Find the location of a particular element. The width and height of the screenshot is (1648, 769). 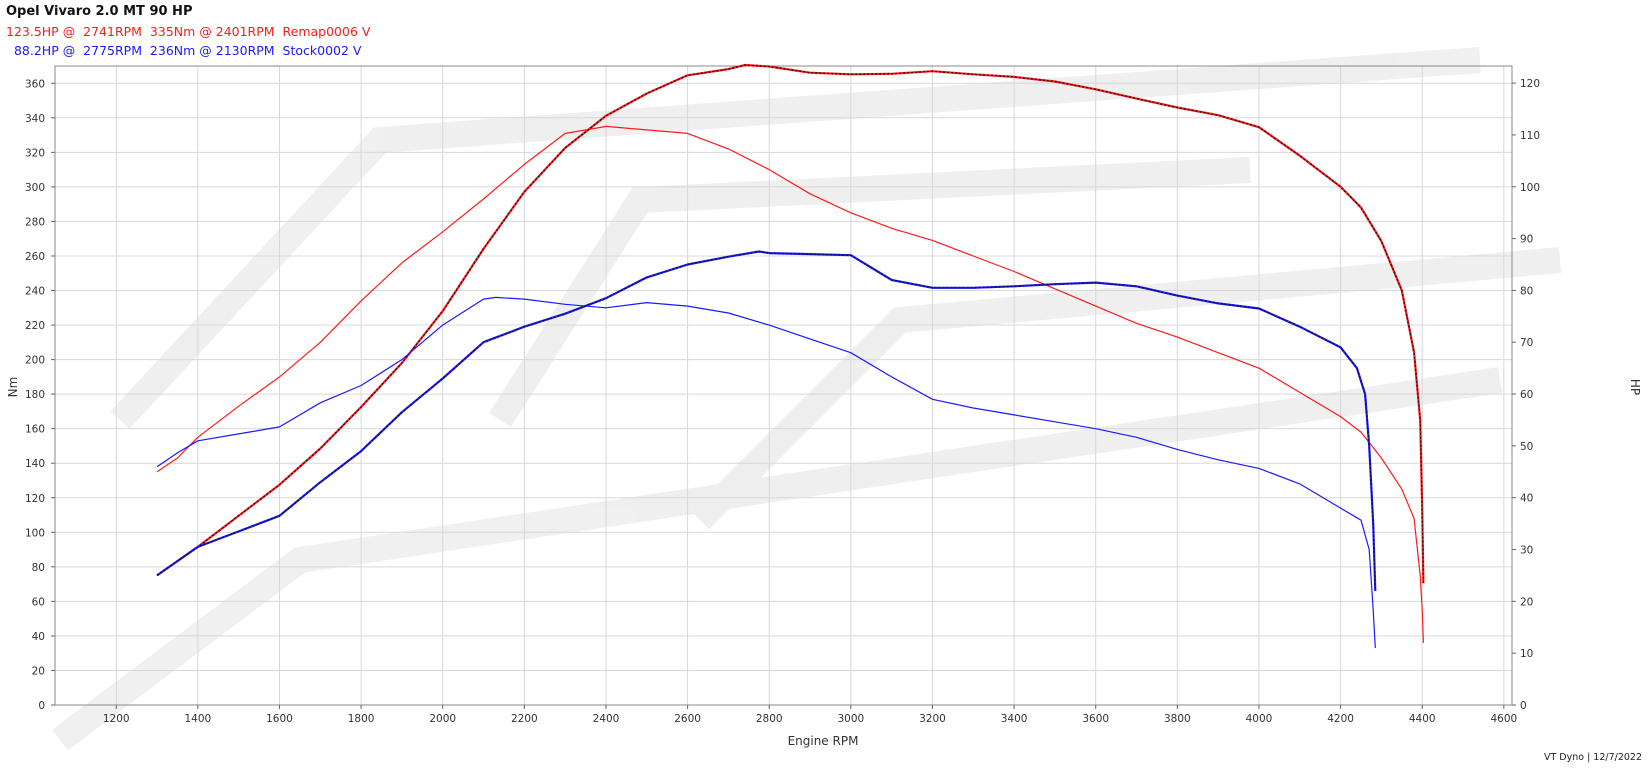

left-tick-label: 200 is located at coordinates (35, 361).